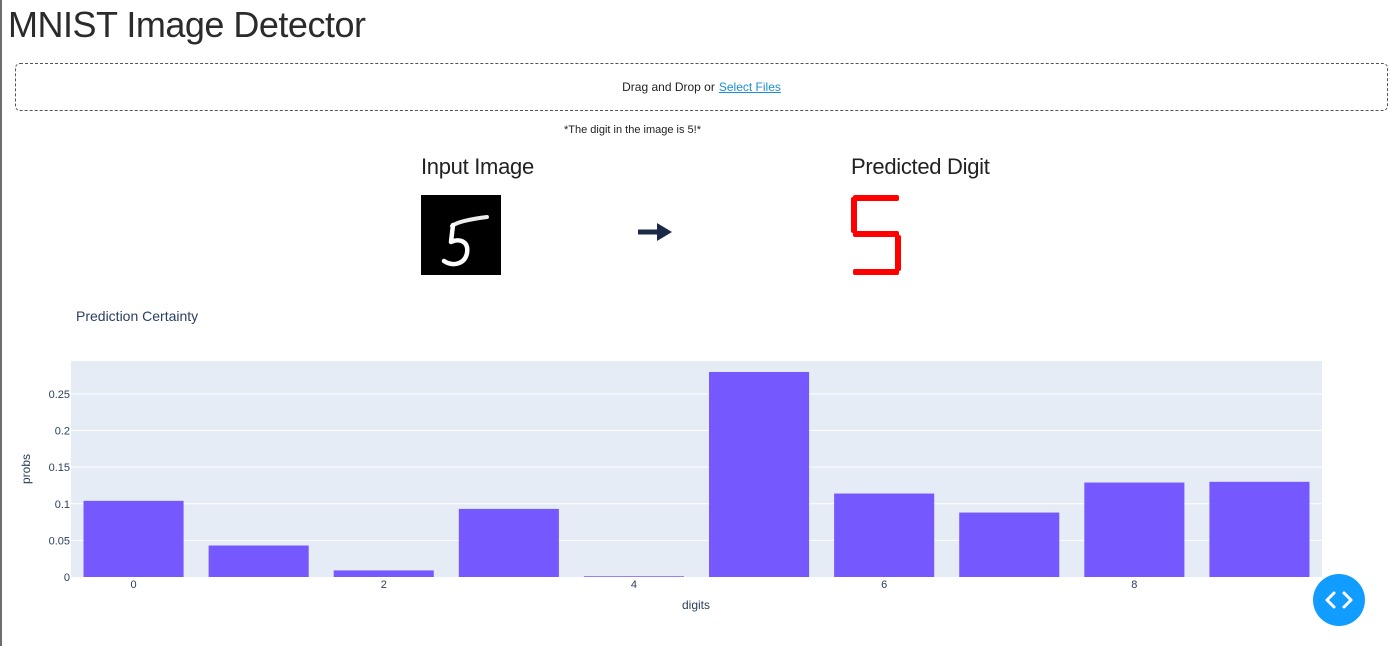  What do you see at coordinates (876, 198) in the screenshot?
I see `digit-segment-a` at bounding box center [876, 198].